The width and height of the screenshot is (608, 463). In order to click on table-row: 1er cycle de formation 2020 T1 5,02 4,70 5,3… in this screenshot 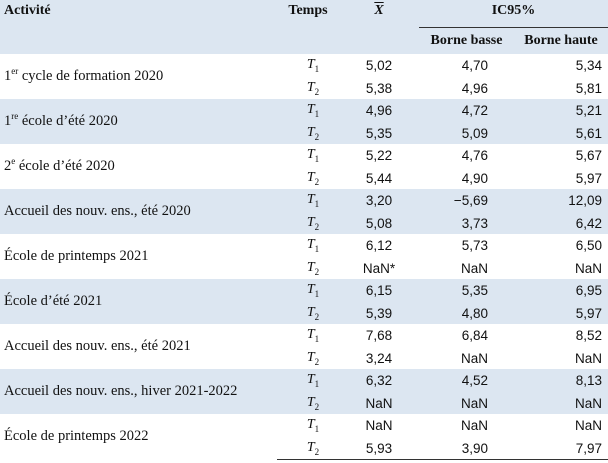, I will do `click(304, 69)`.